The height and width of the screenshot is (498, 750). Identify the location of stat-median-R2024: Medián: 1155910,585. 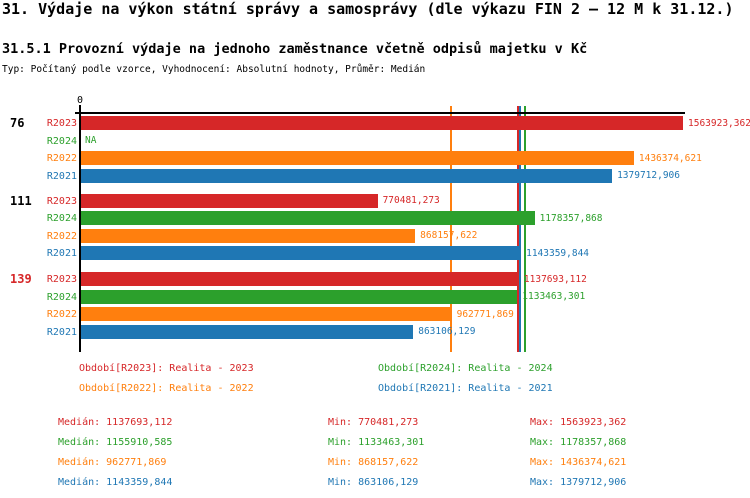
(115, 442).